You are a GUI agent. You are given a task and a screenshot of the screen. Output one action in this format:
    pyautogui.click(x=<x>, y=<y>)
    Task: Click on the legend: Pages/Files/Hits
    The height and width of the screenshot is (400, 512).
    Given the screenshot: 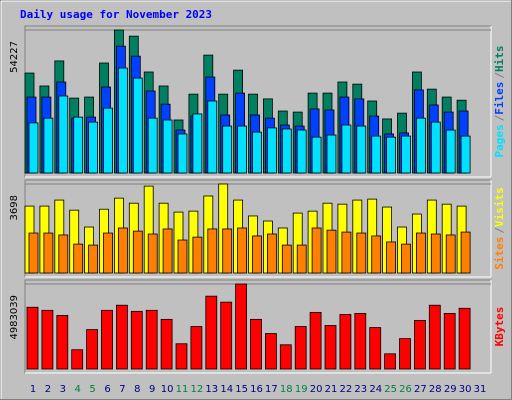 What is the action you would take?
    pyautogui.click(x=499, y=102)
    